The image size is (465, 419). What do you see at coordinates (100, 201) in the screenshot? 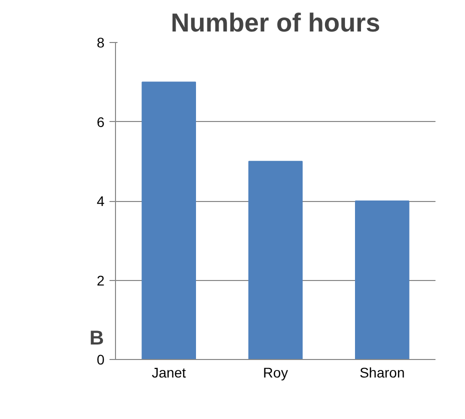
I see `y-tick-label: 4` at bounding box center [100, 201].